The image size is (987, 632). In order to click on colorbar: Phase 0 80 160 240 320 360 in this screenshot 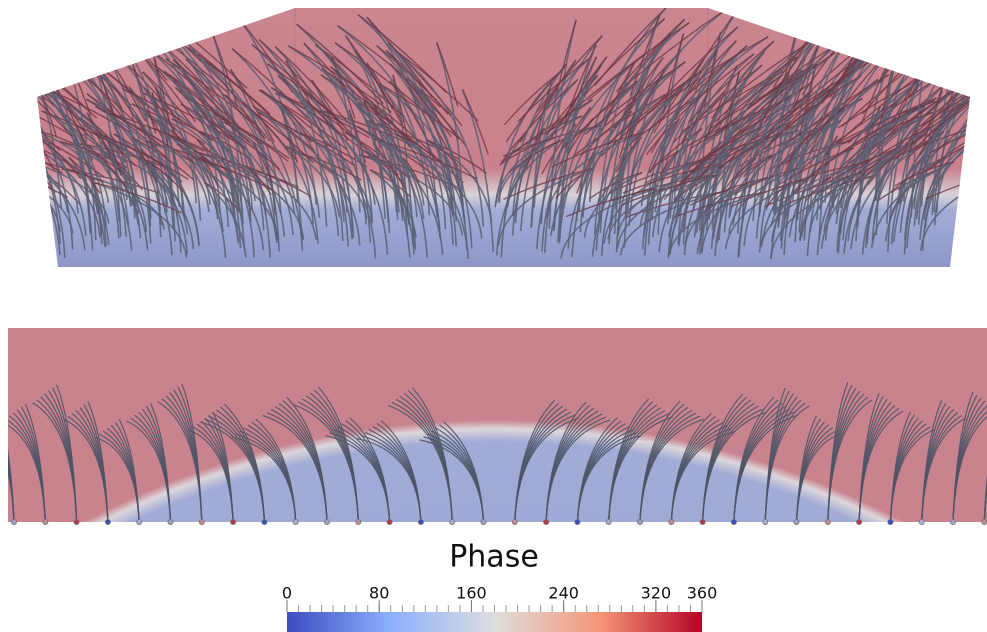, I will do `click(499, 586)`.